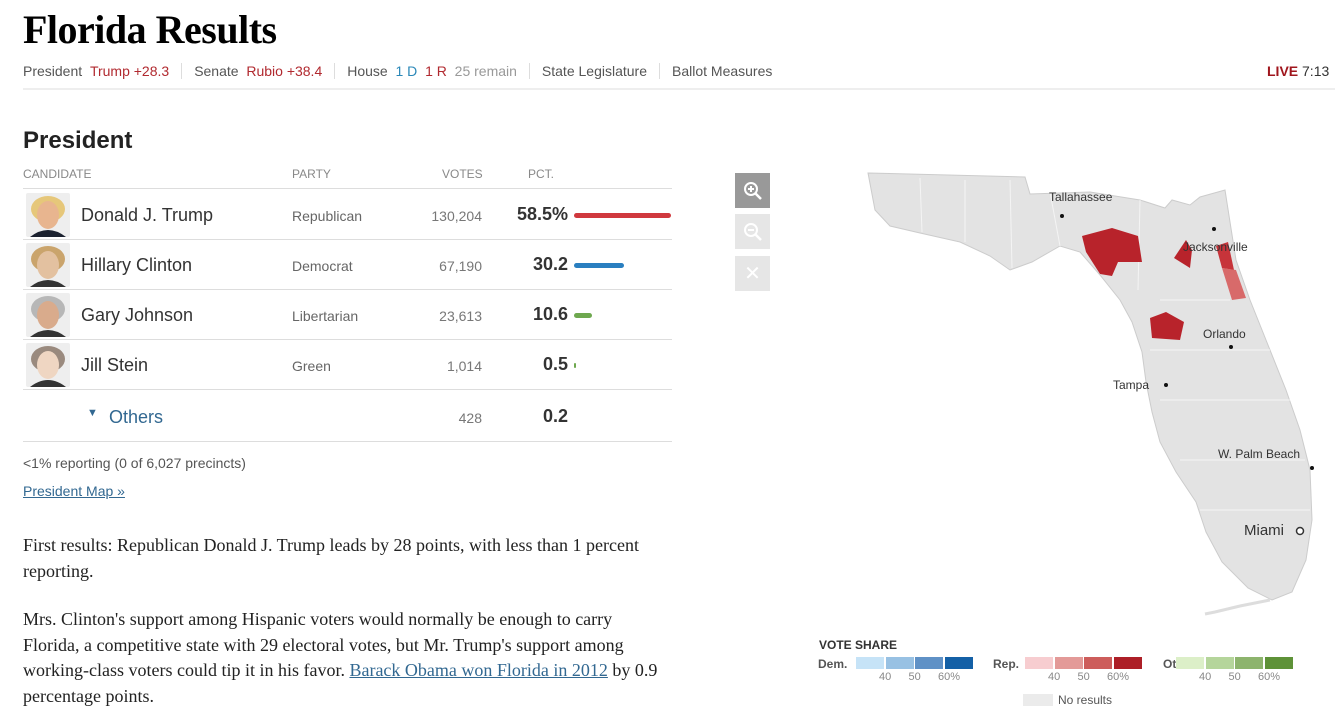 The width and height of the screenshot is (1335, 718). I want to click on live-time: 7:13, so click(1316, 71).